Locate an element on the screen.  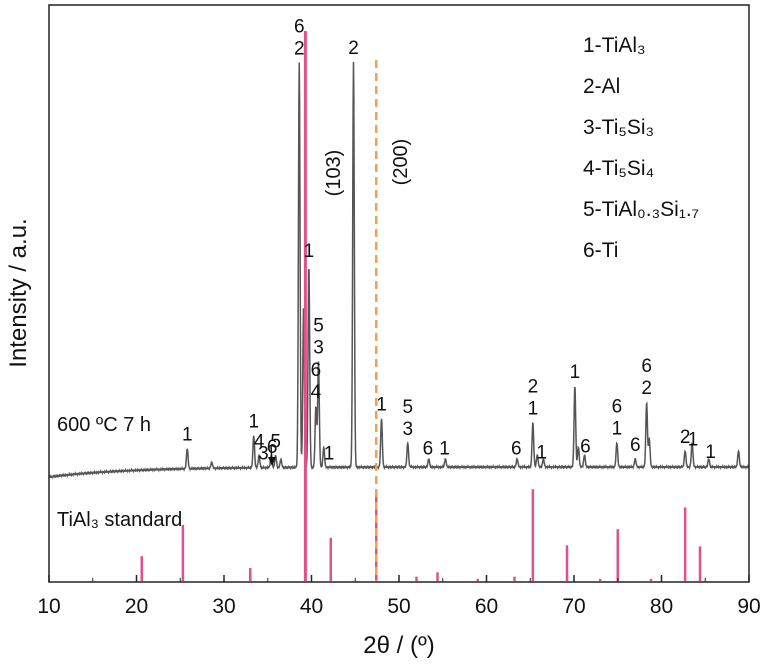
legend-entry-3: 3-Ti₅Si₃ is located at coordinates (618, 127).